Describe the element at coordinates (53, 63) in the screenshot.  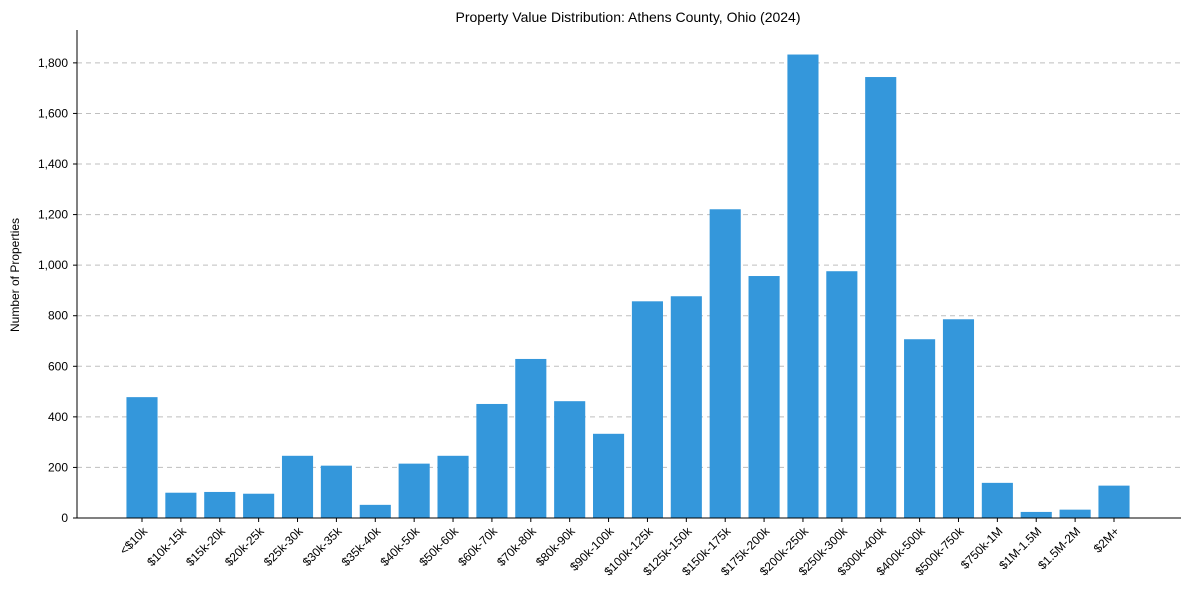
I see `y-tick-label: 1,800` at that location.